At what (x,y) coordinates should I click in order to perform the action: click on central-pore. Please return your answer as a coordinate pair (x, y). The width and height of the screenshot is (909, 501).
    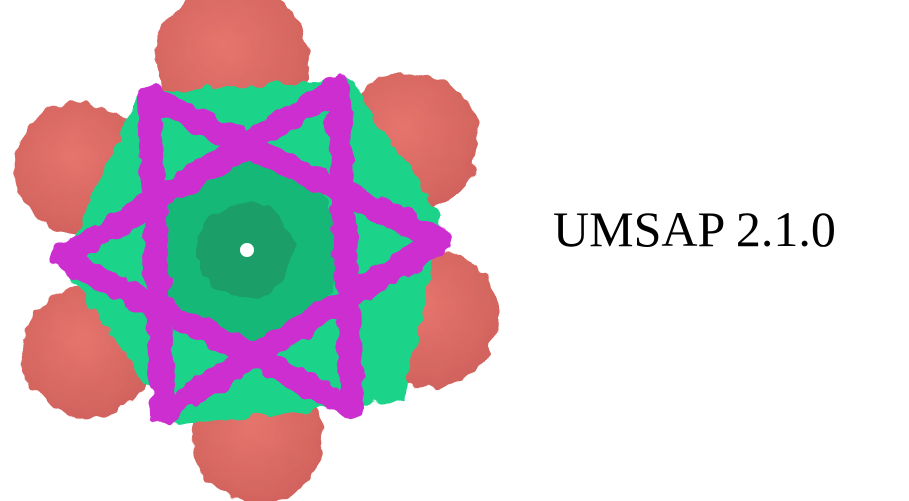
    Looking at the image, I should click on (247, 250).